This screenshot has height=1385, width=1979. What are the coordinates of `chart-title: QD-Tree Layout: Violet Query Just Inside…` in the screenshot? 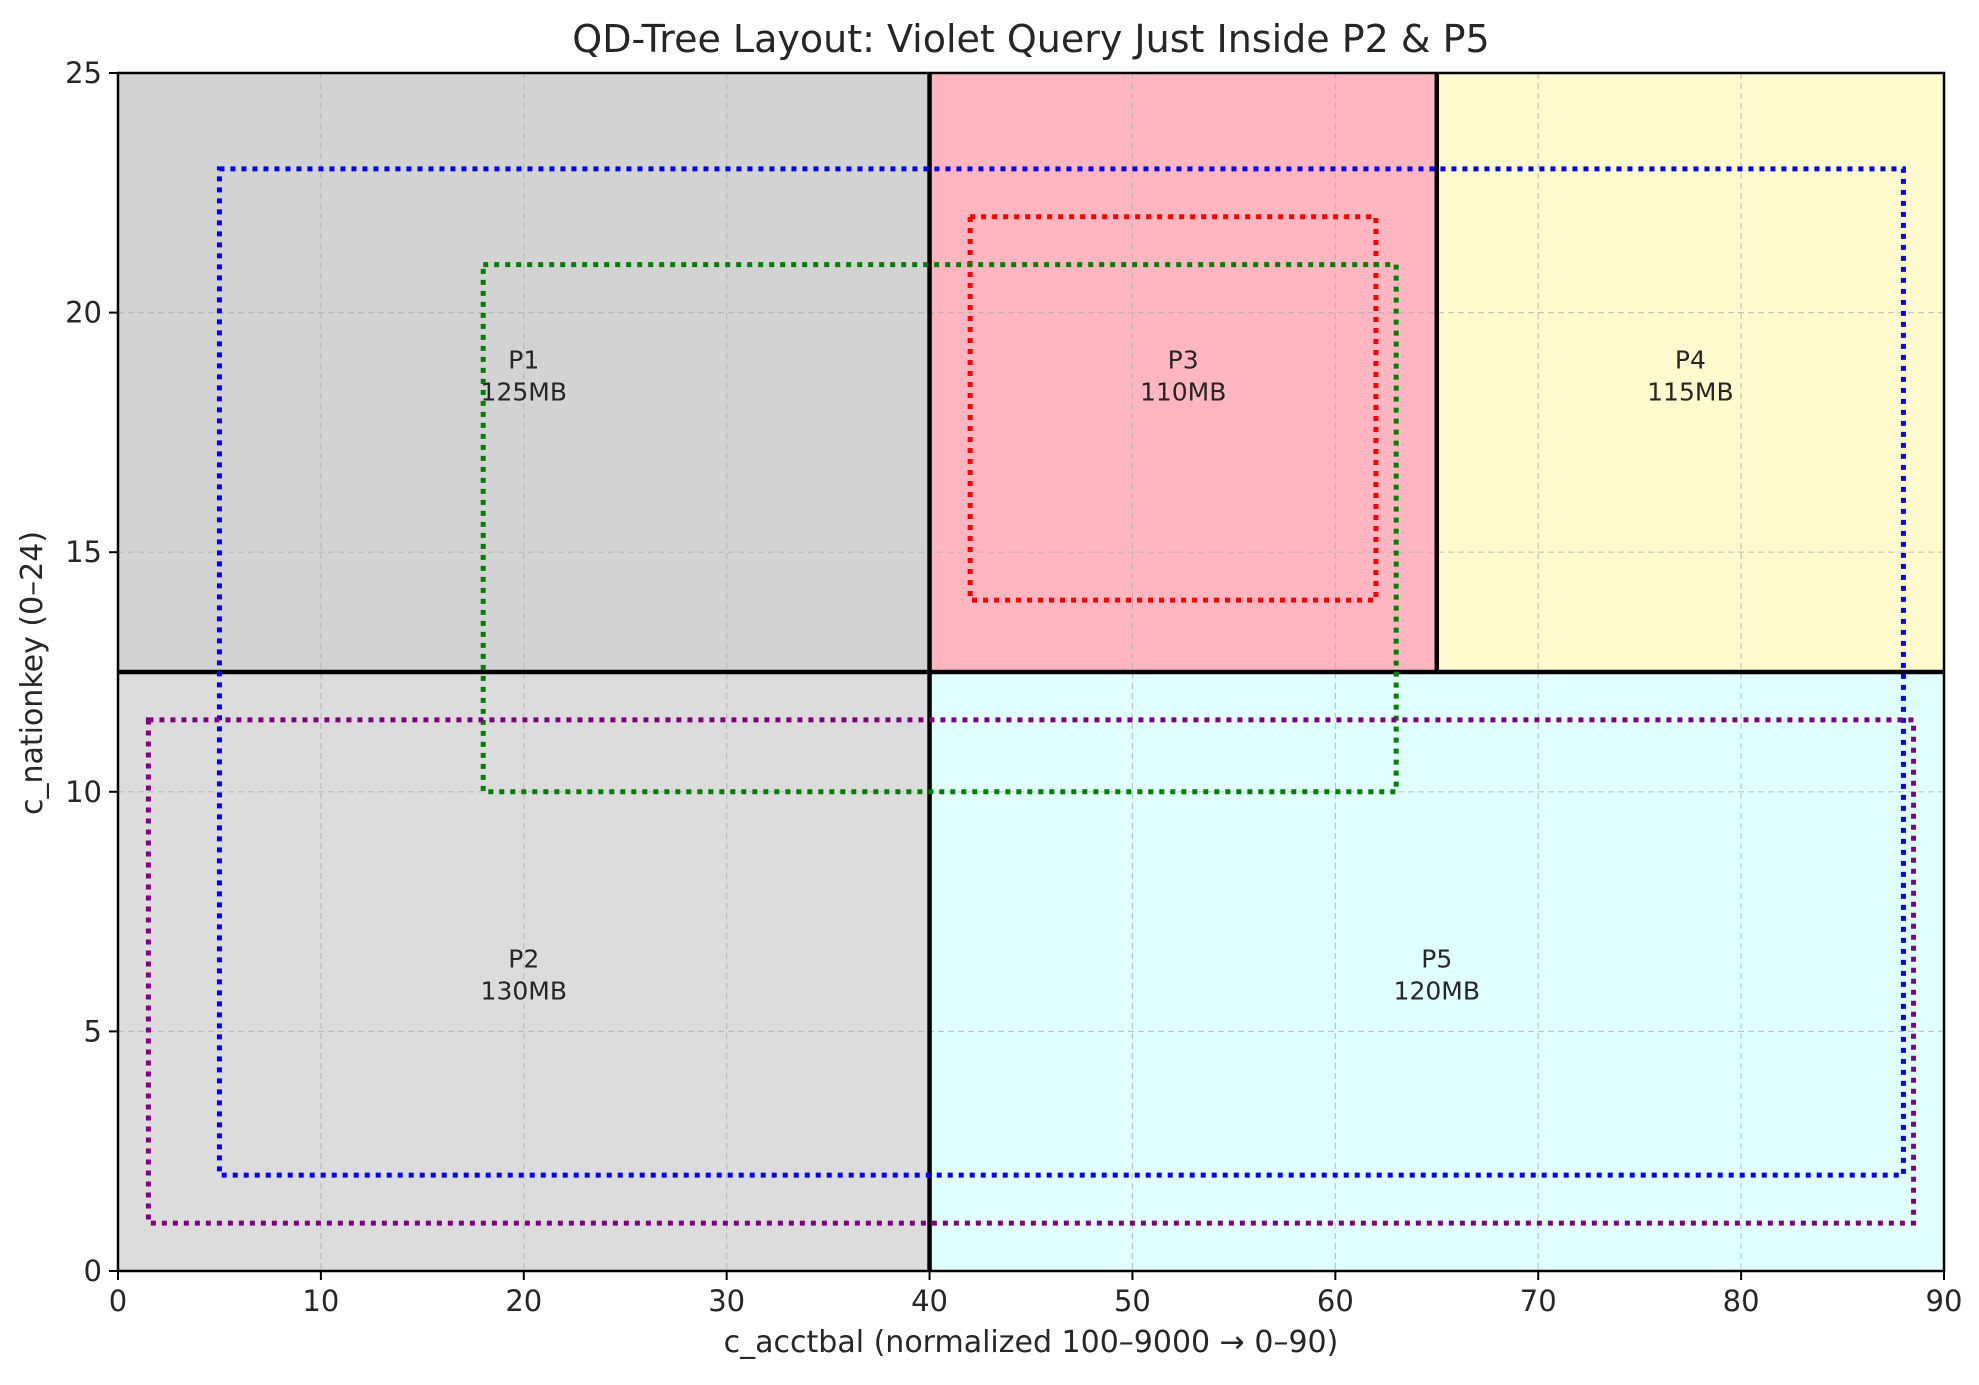 It's located at (1030, 39).